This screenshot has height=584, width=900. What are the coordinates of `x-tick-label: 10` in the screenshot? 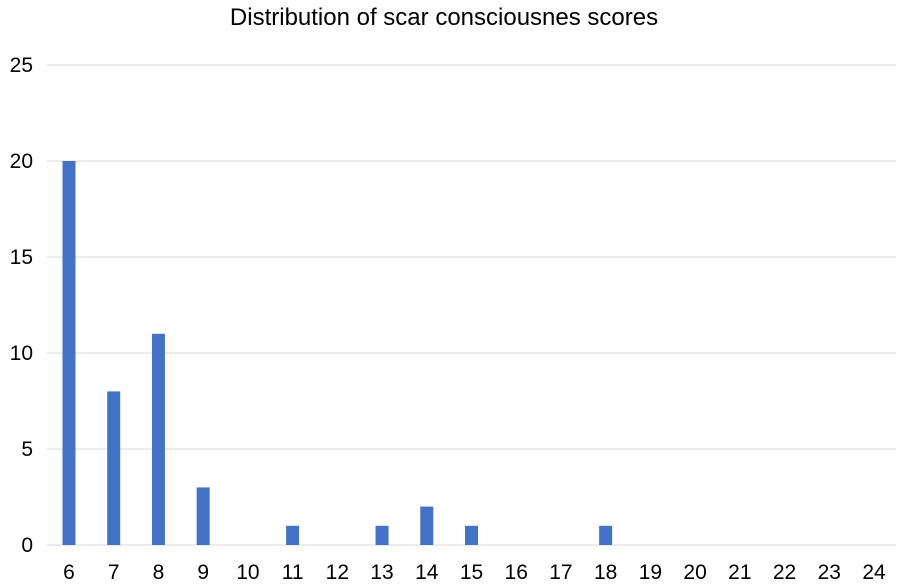 It's located at (247, 572).